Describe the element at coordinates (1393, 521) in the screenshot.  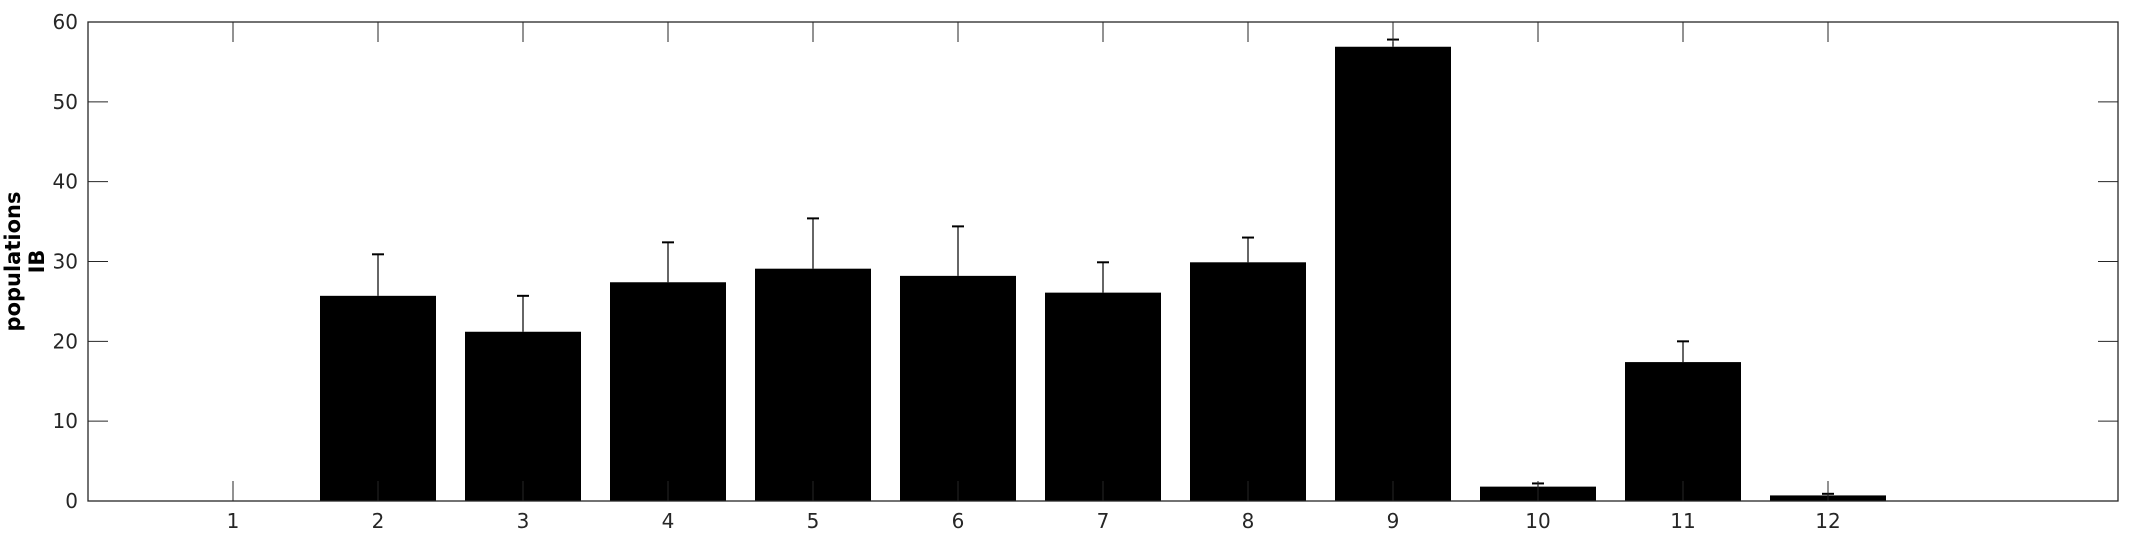
I see `x-tick-label: 9` at that location.